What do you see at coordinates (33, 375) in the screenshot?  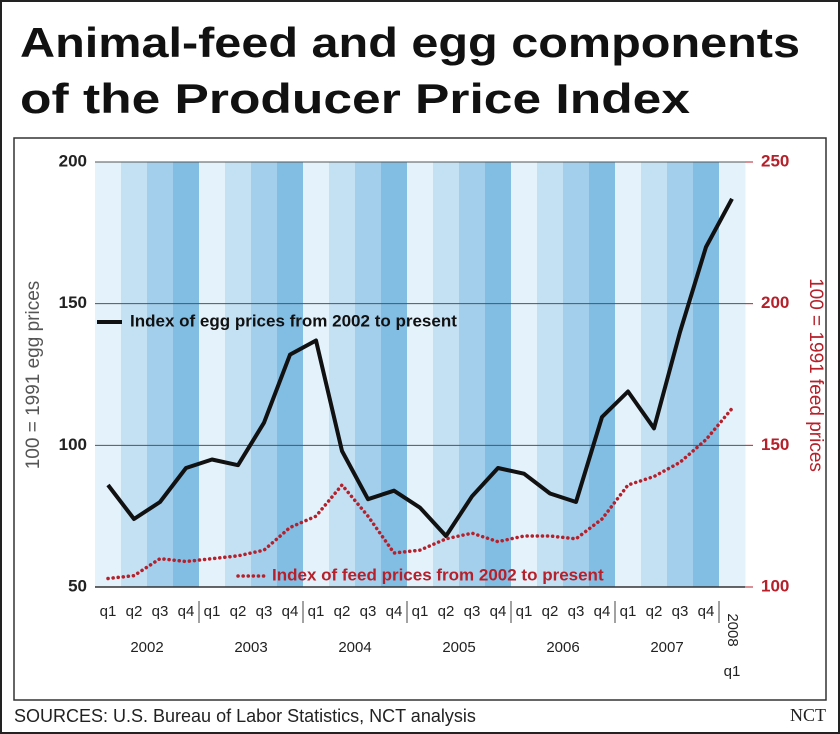 I see `y-axis-label: 100 = 1991 egg prices` at bounding box center [33, 375].